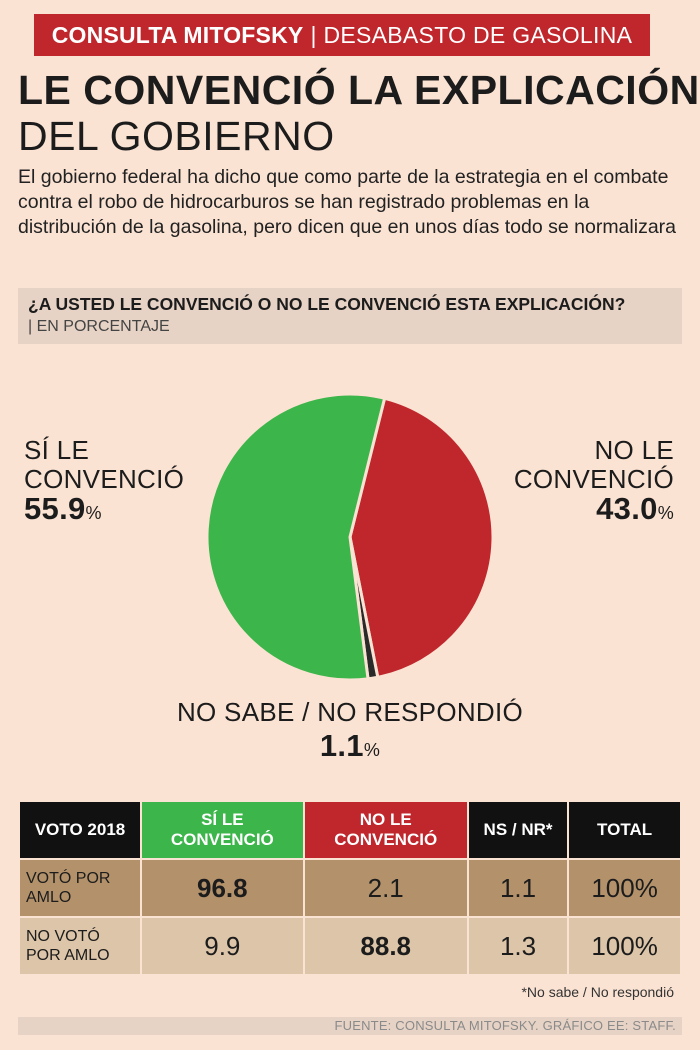 This screenshot has width=700, height=1050. I want to click on table-row: VOTÓ POR AMLO 96.8 2.1 1.1 100%, so click(350, 888).